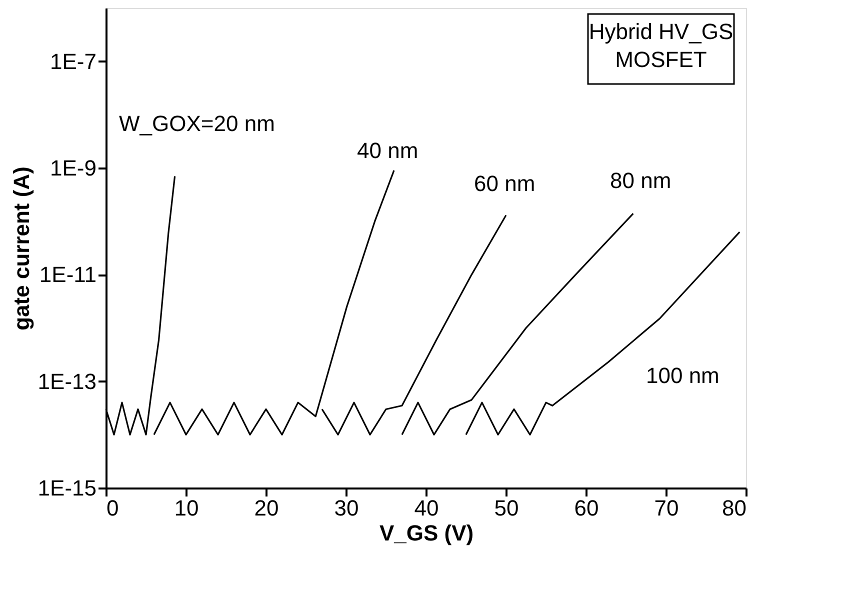  Describe the element at coordinates (734, 508) in the screenshot. I see `x-tick-label: 80` at that location.